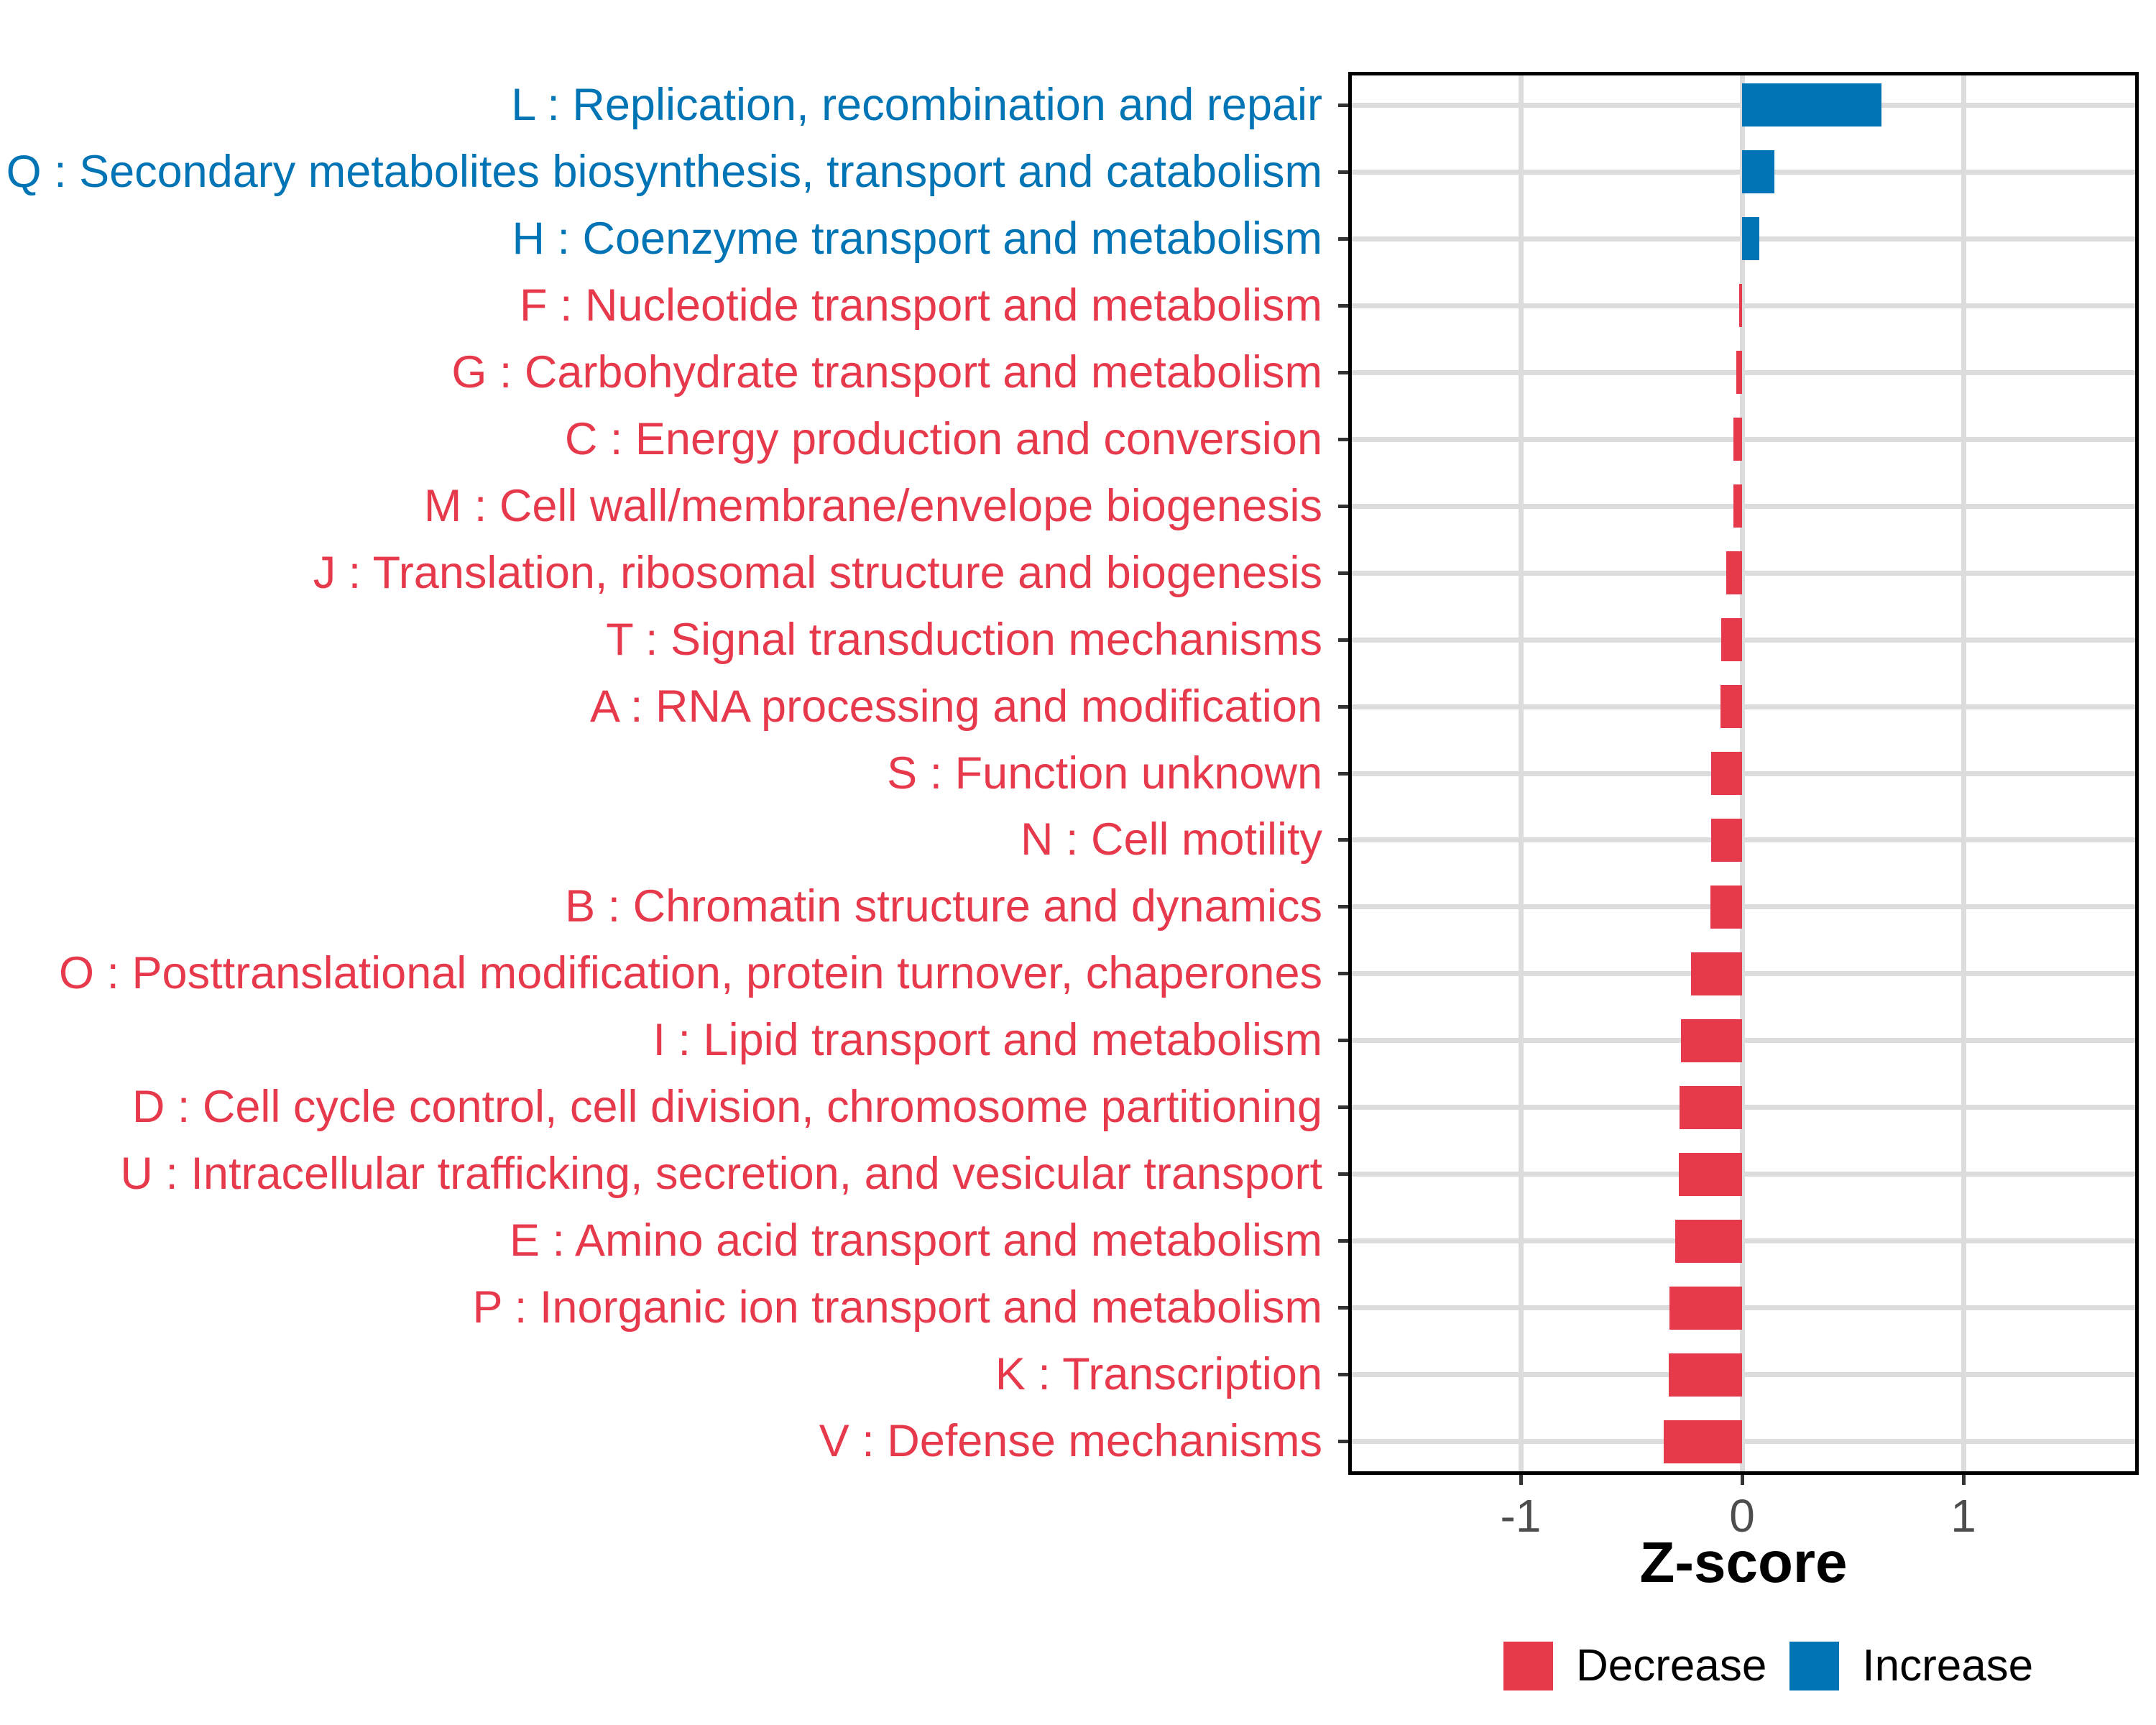  What do you see at coordinates (1705, 1375) in the screenshot?
I see `bar-k` at bounding box center [1705, 1375].